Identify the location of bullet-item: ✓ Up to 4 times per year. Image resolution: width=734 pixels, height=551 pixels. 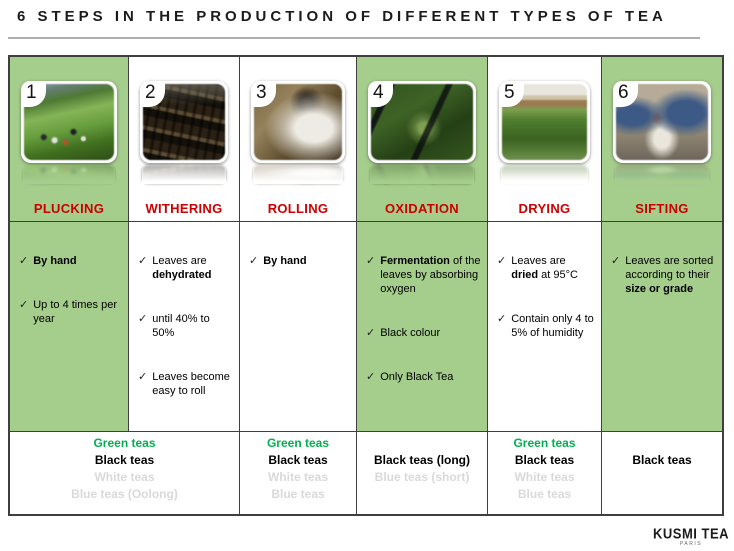
(68, 312).